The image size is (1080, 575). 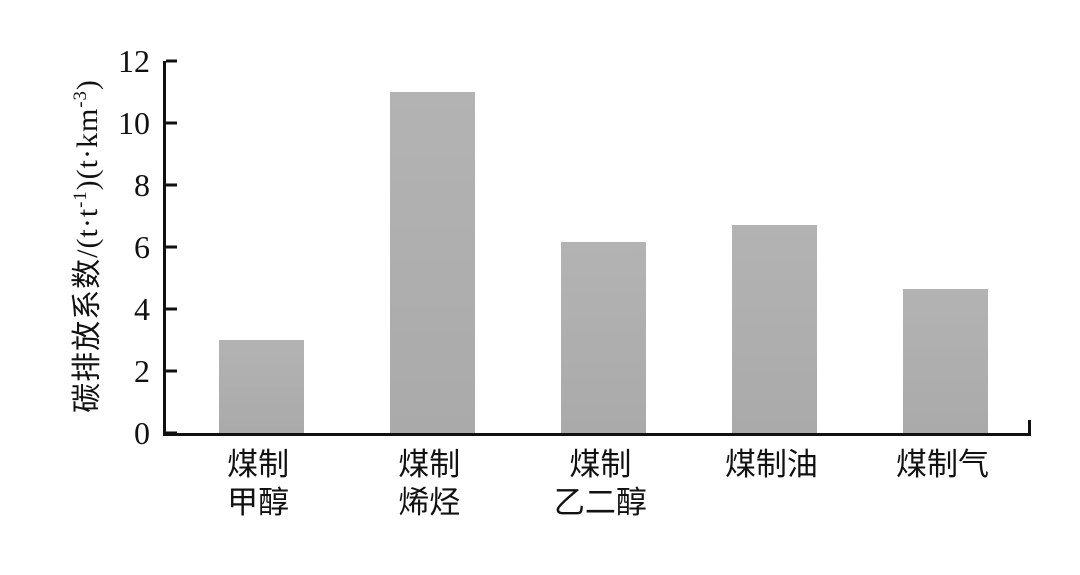 What do you see at coordinates (603, 337) in the screenshot?
I see `bar-煤制乙二醇` at bounding box center [603, 337].